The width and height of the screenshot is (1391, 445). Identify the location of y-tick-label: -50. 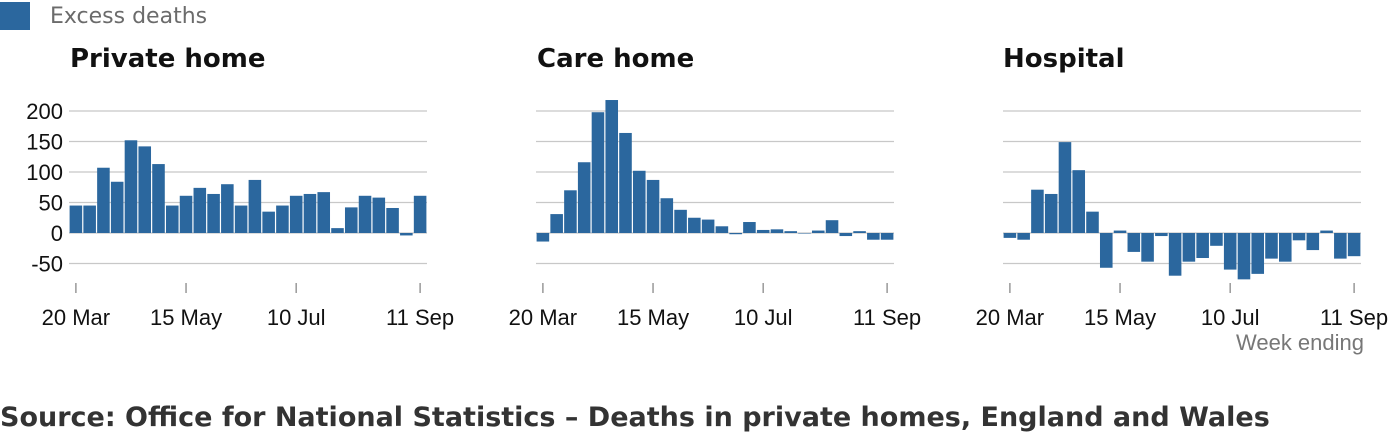
(47, 264).